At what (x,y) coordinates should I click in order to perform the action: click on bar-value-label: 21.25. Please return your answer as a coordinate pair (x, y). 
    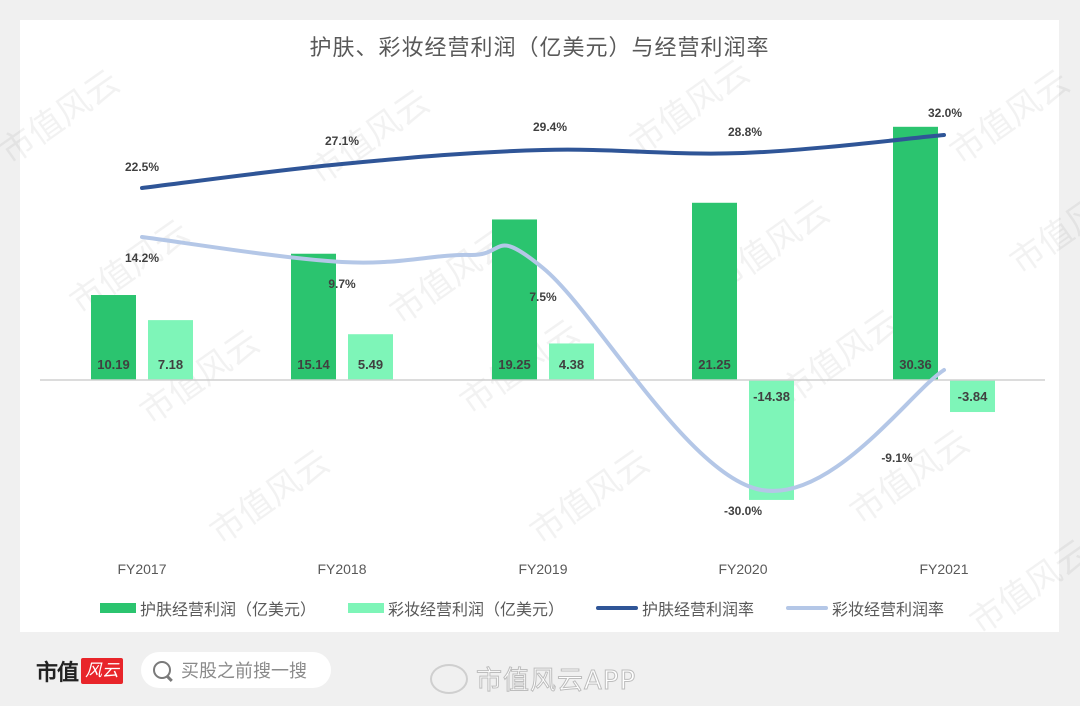
    Looking at the image, I should click on (714, 364).